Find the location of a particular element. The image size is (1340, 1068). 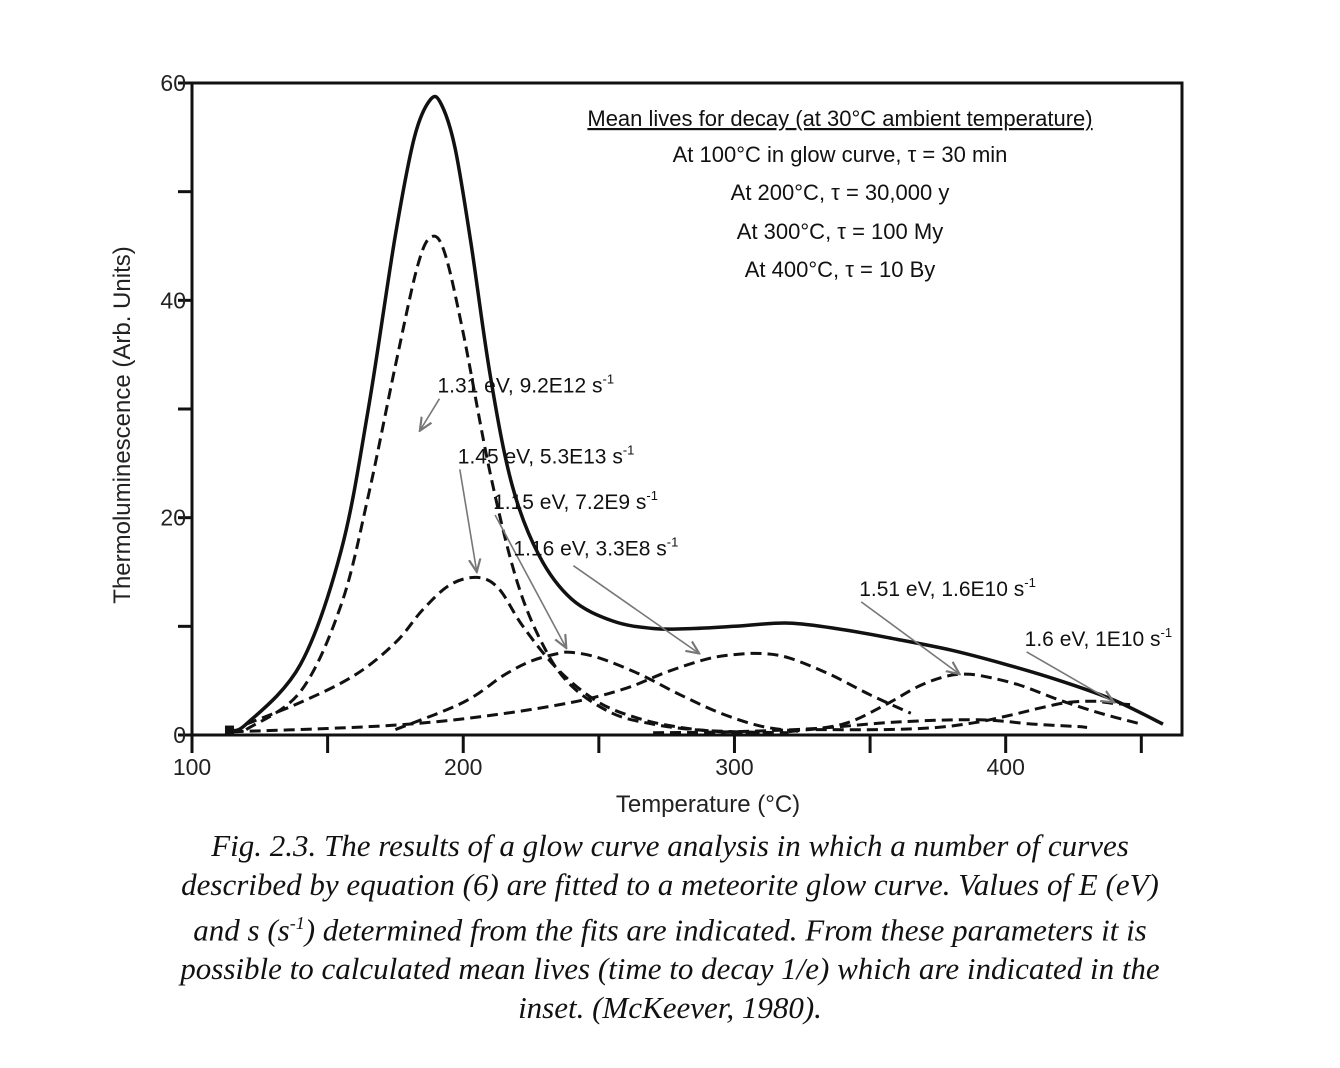

annotation-text: 1.6 eV, 1E10 s is located at coordinates (1093, 639).